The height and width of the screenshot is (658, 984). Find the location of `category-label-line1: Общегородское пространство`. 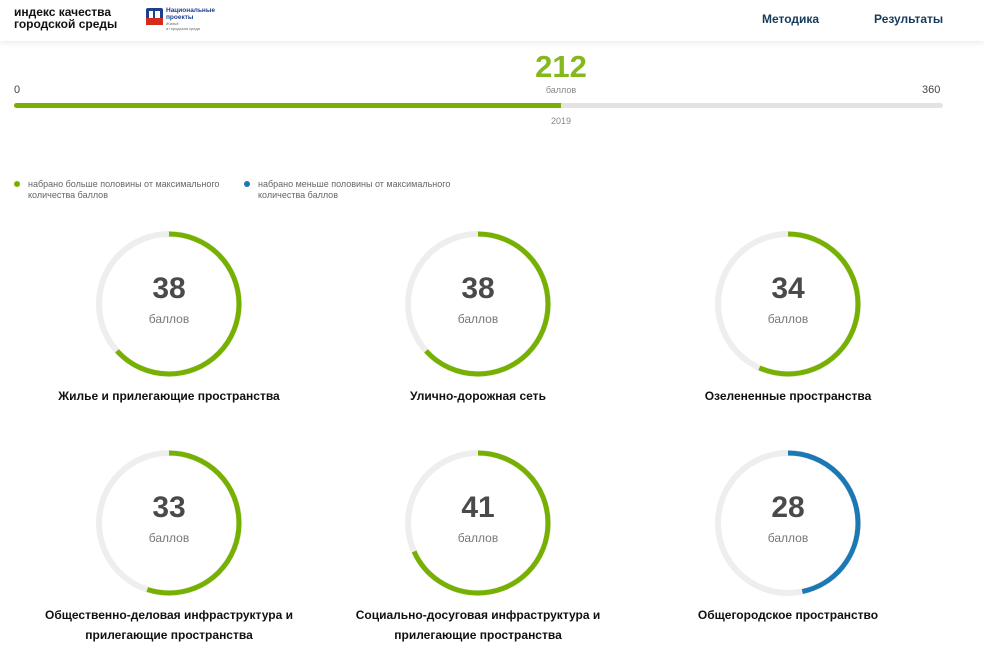

category-label-line1: Общегородское пространство is located at coordinates (788, 615).